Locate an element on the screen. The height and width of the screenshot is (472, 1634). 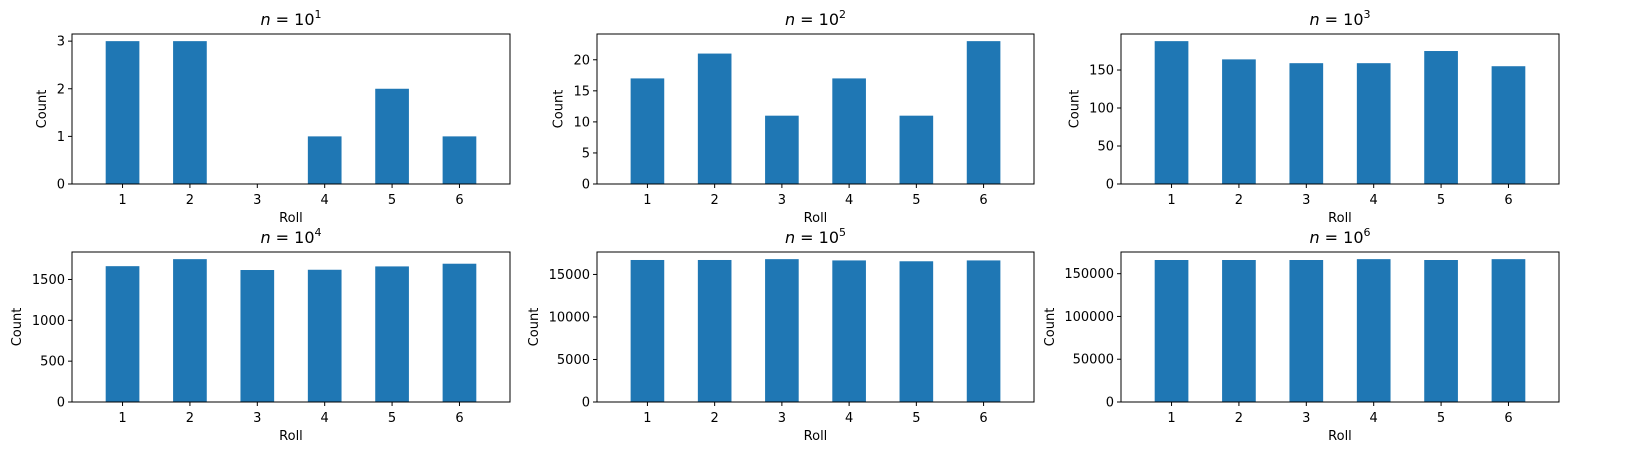
chart-title: n = 101 is located at coordinates (290, 18).